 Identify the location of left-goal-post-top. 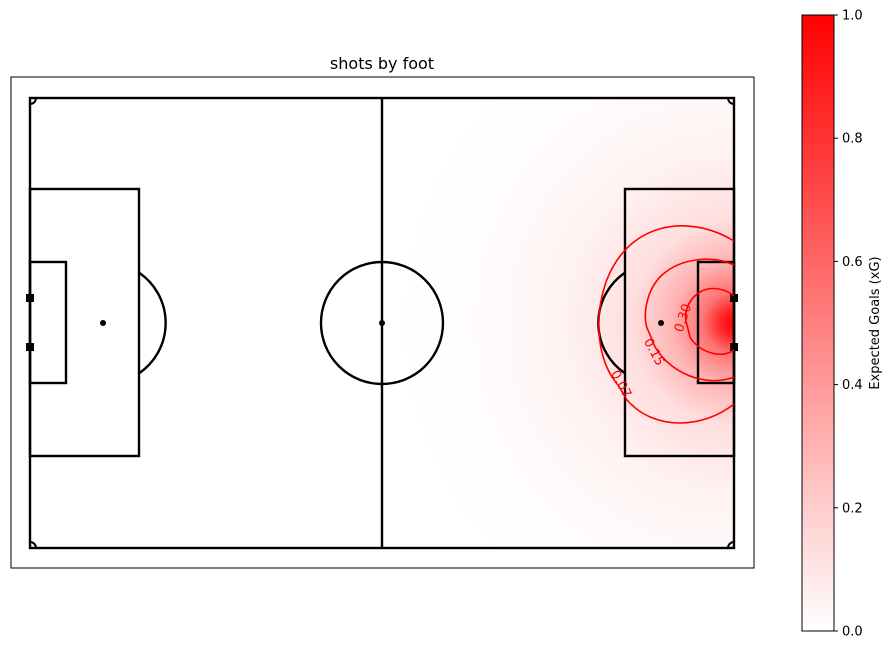
(30, 298).